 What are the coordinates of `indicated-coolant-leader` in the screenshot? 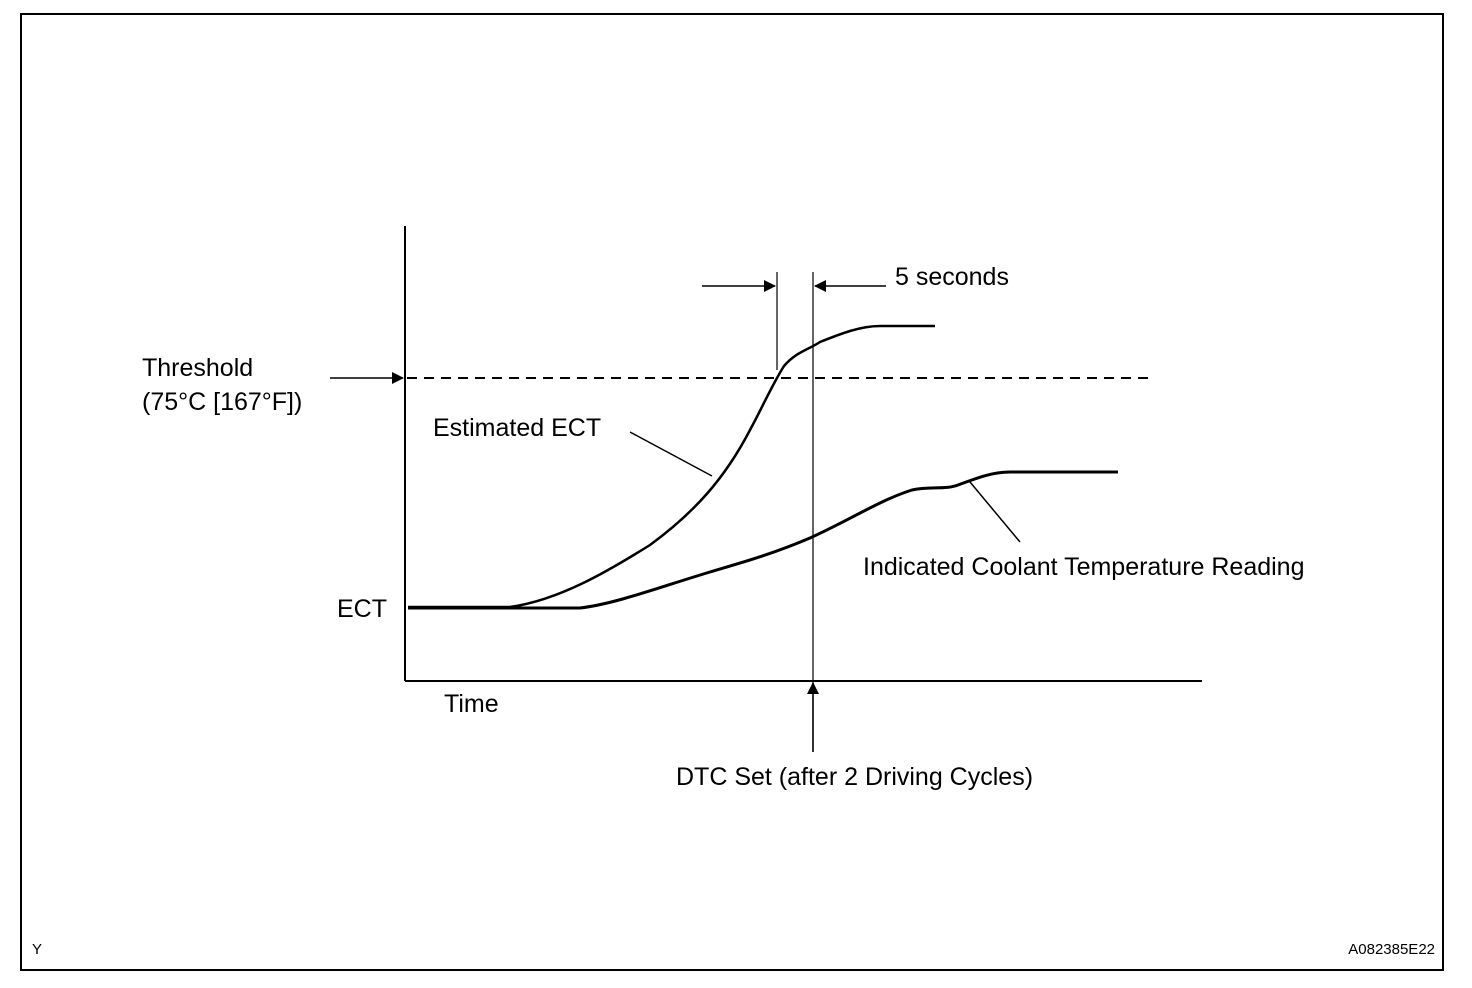 It's located at (995, 512).